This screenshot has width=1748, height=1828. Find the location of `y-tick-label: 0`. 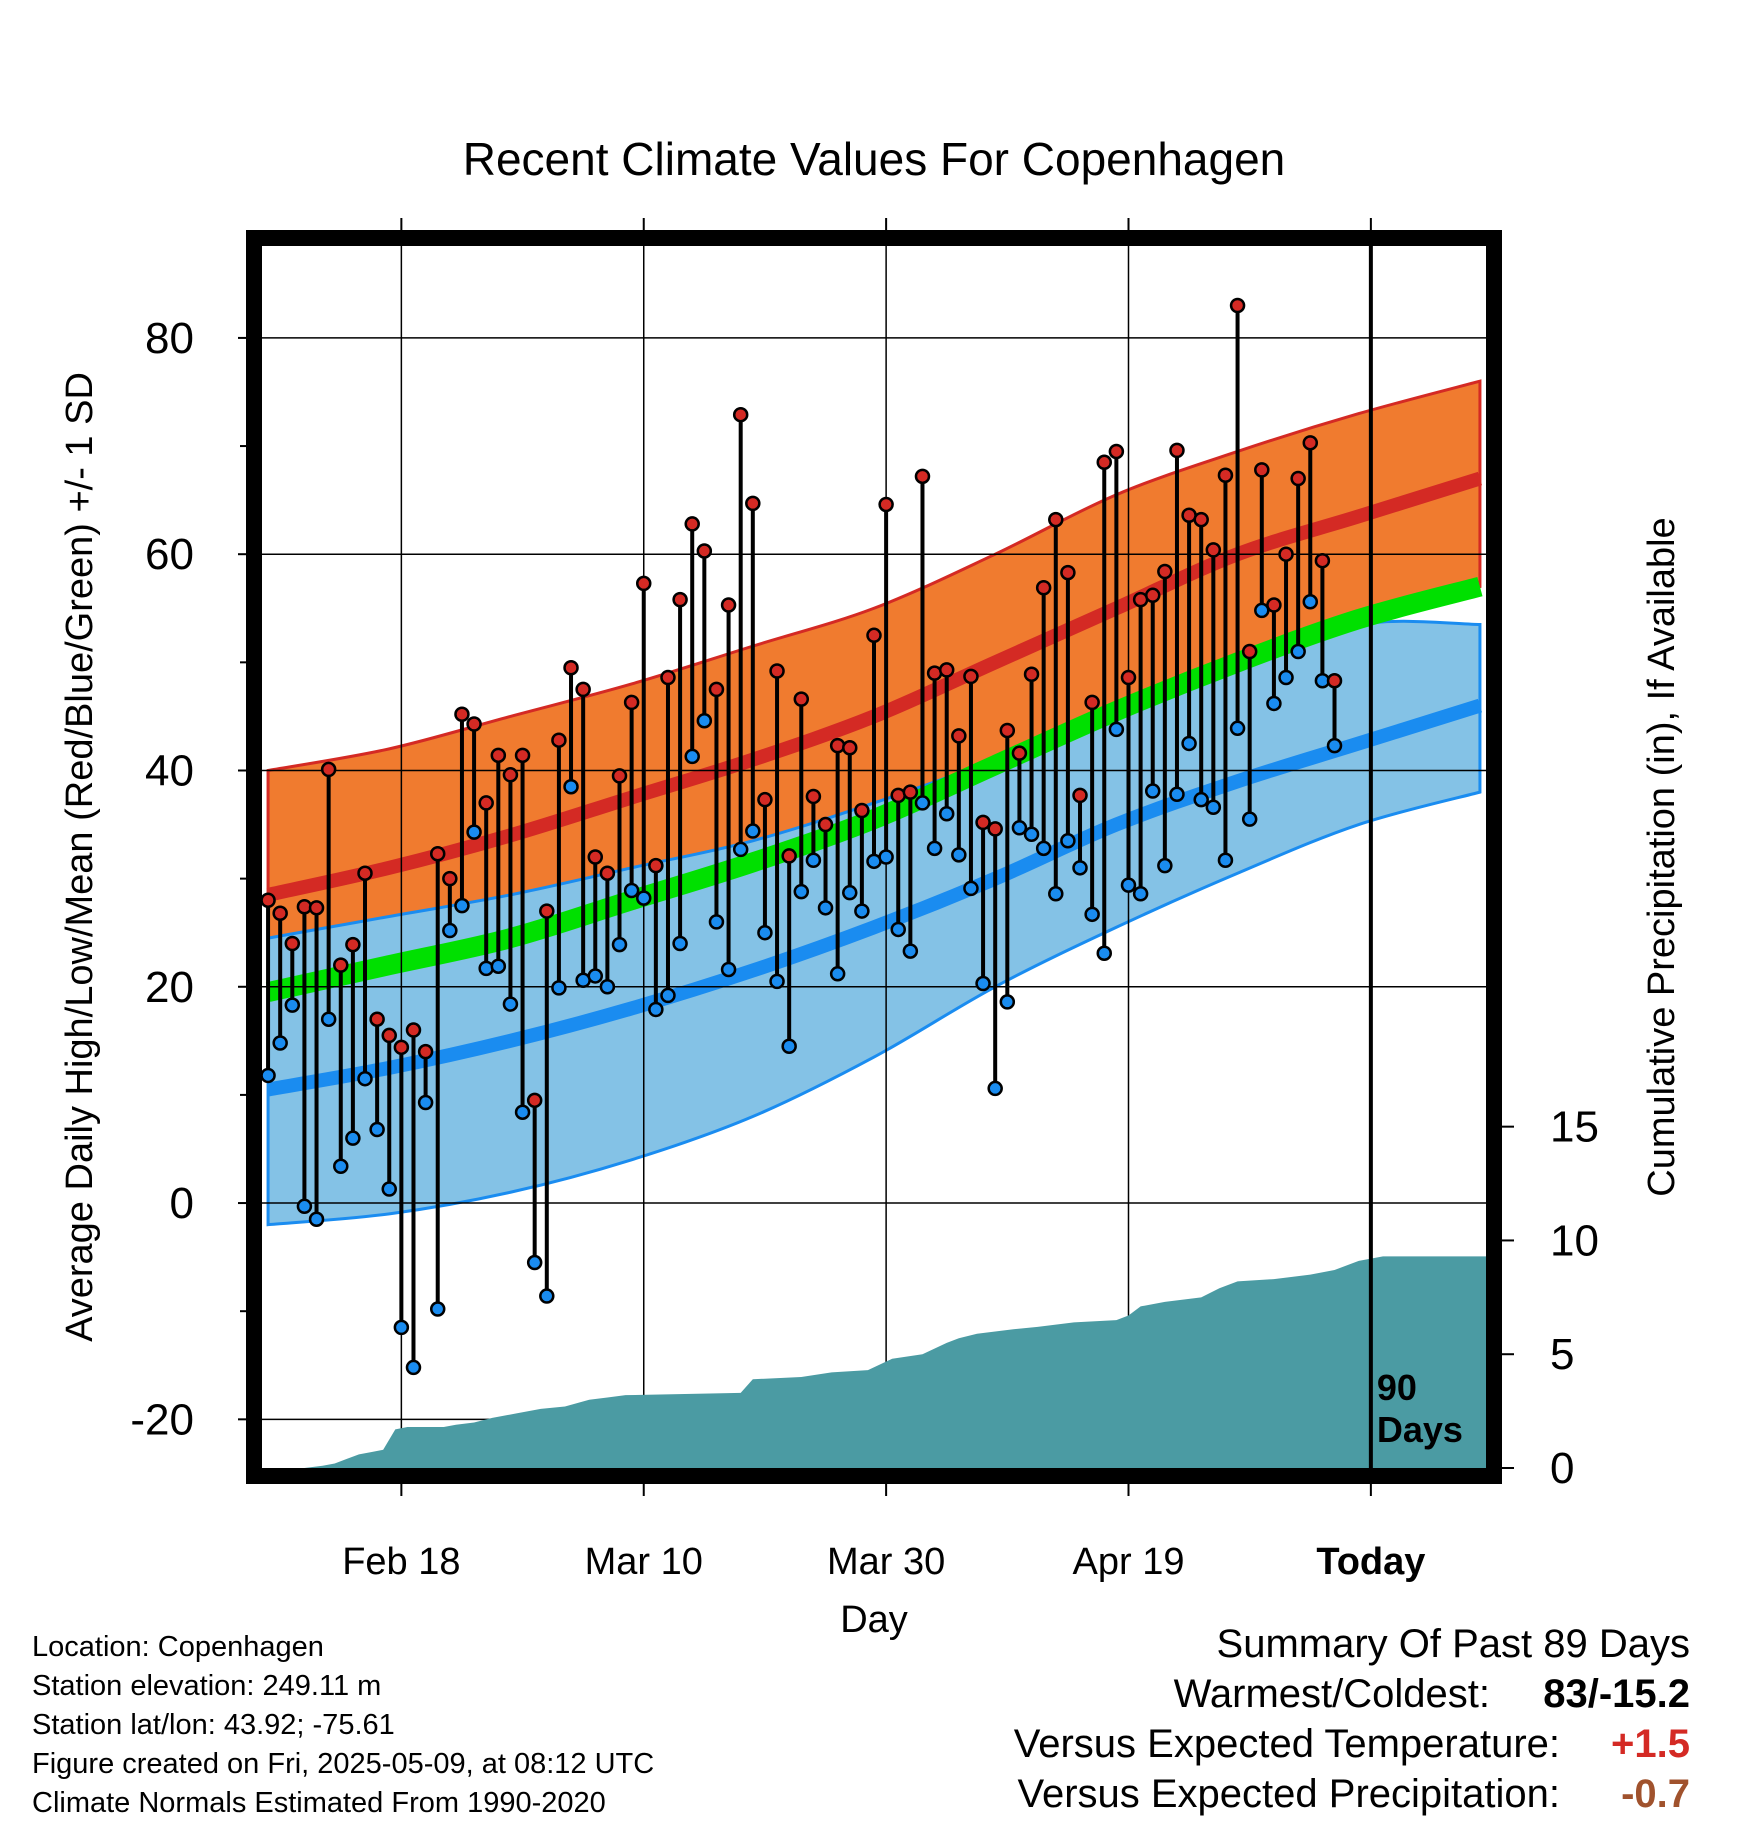

y-tick-label: 0 is located at coordinates (182, 1203).